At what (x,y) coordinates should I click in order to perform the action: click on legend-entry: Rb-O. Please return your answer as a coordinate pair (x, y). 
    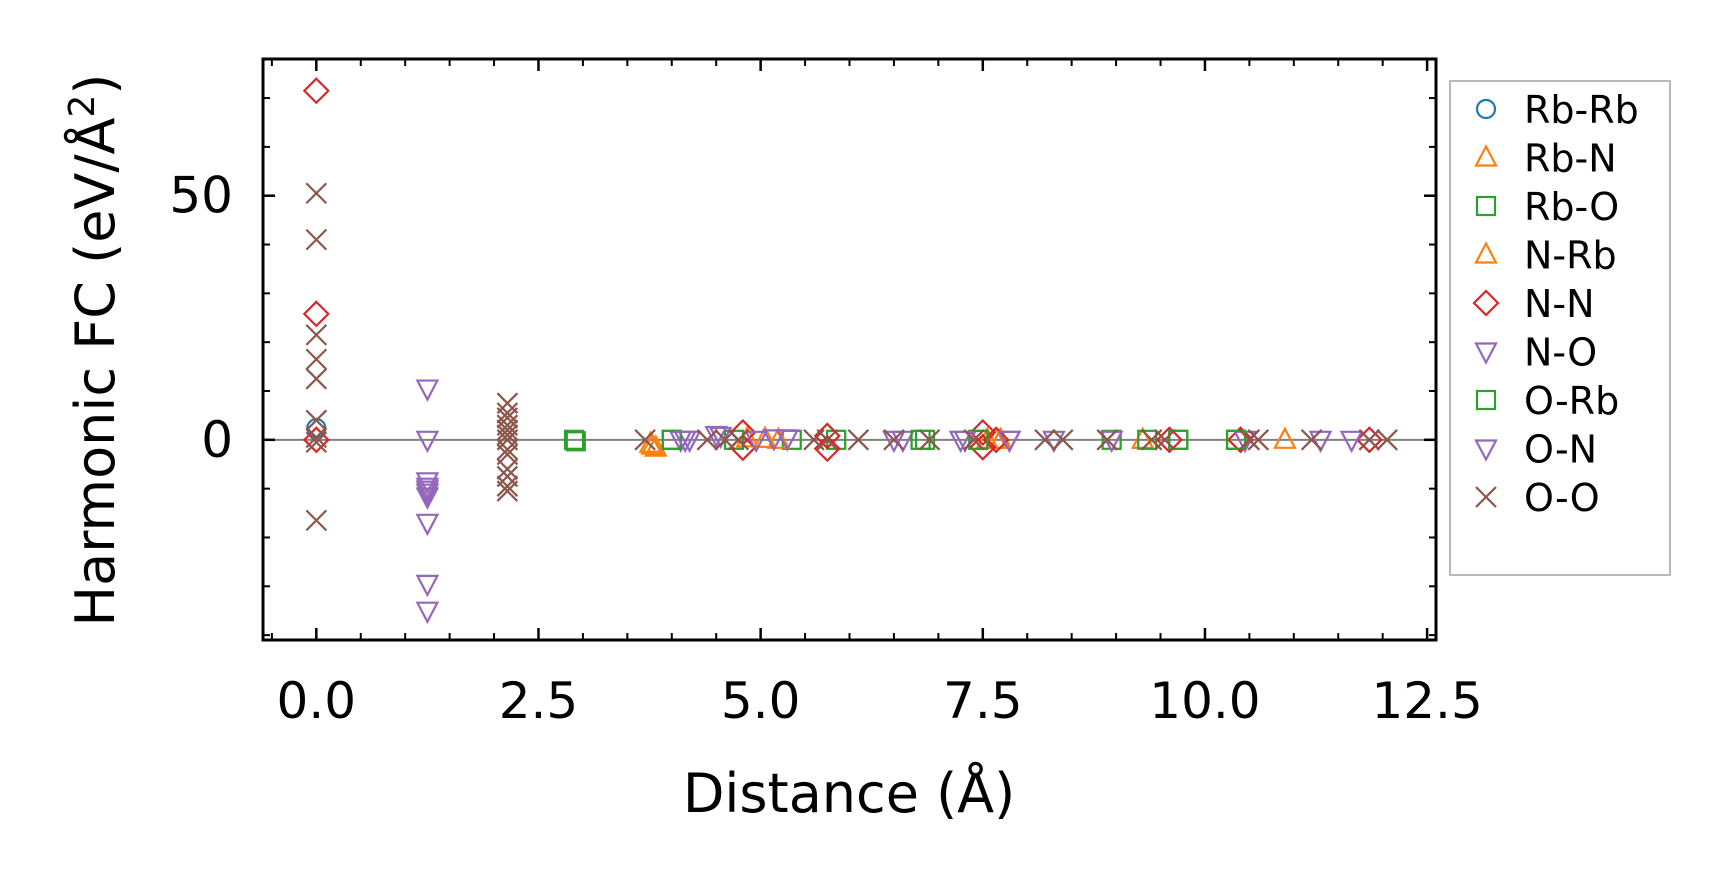
    Looking at the image, I should click on (1547, 207).